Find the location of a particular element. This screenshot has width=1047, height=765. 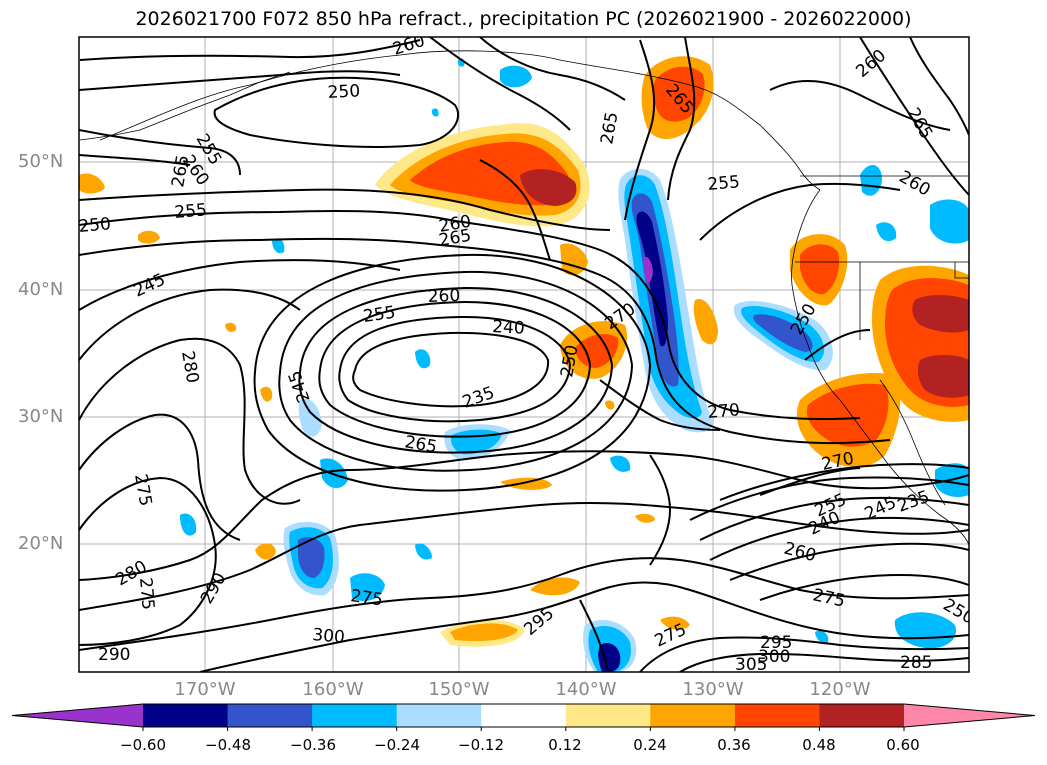

contour-label: 250 is located at coordinates (343, 92).